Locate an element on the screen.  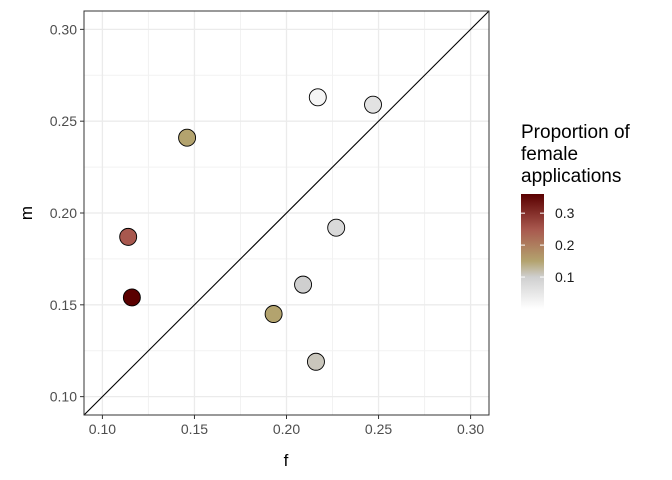
y-axis-title: m is located at coordinates (26, 213).